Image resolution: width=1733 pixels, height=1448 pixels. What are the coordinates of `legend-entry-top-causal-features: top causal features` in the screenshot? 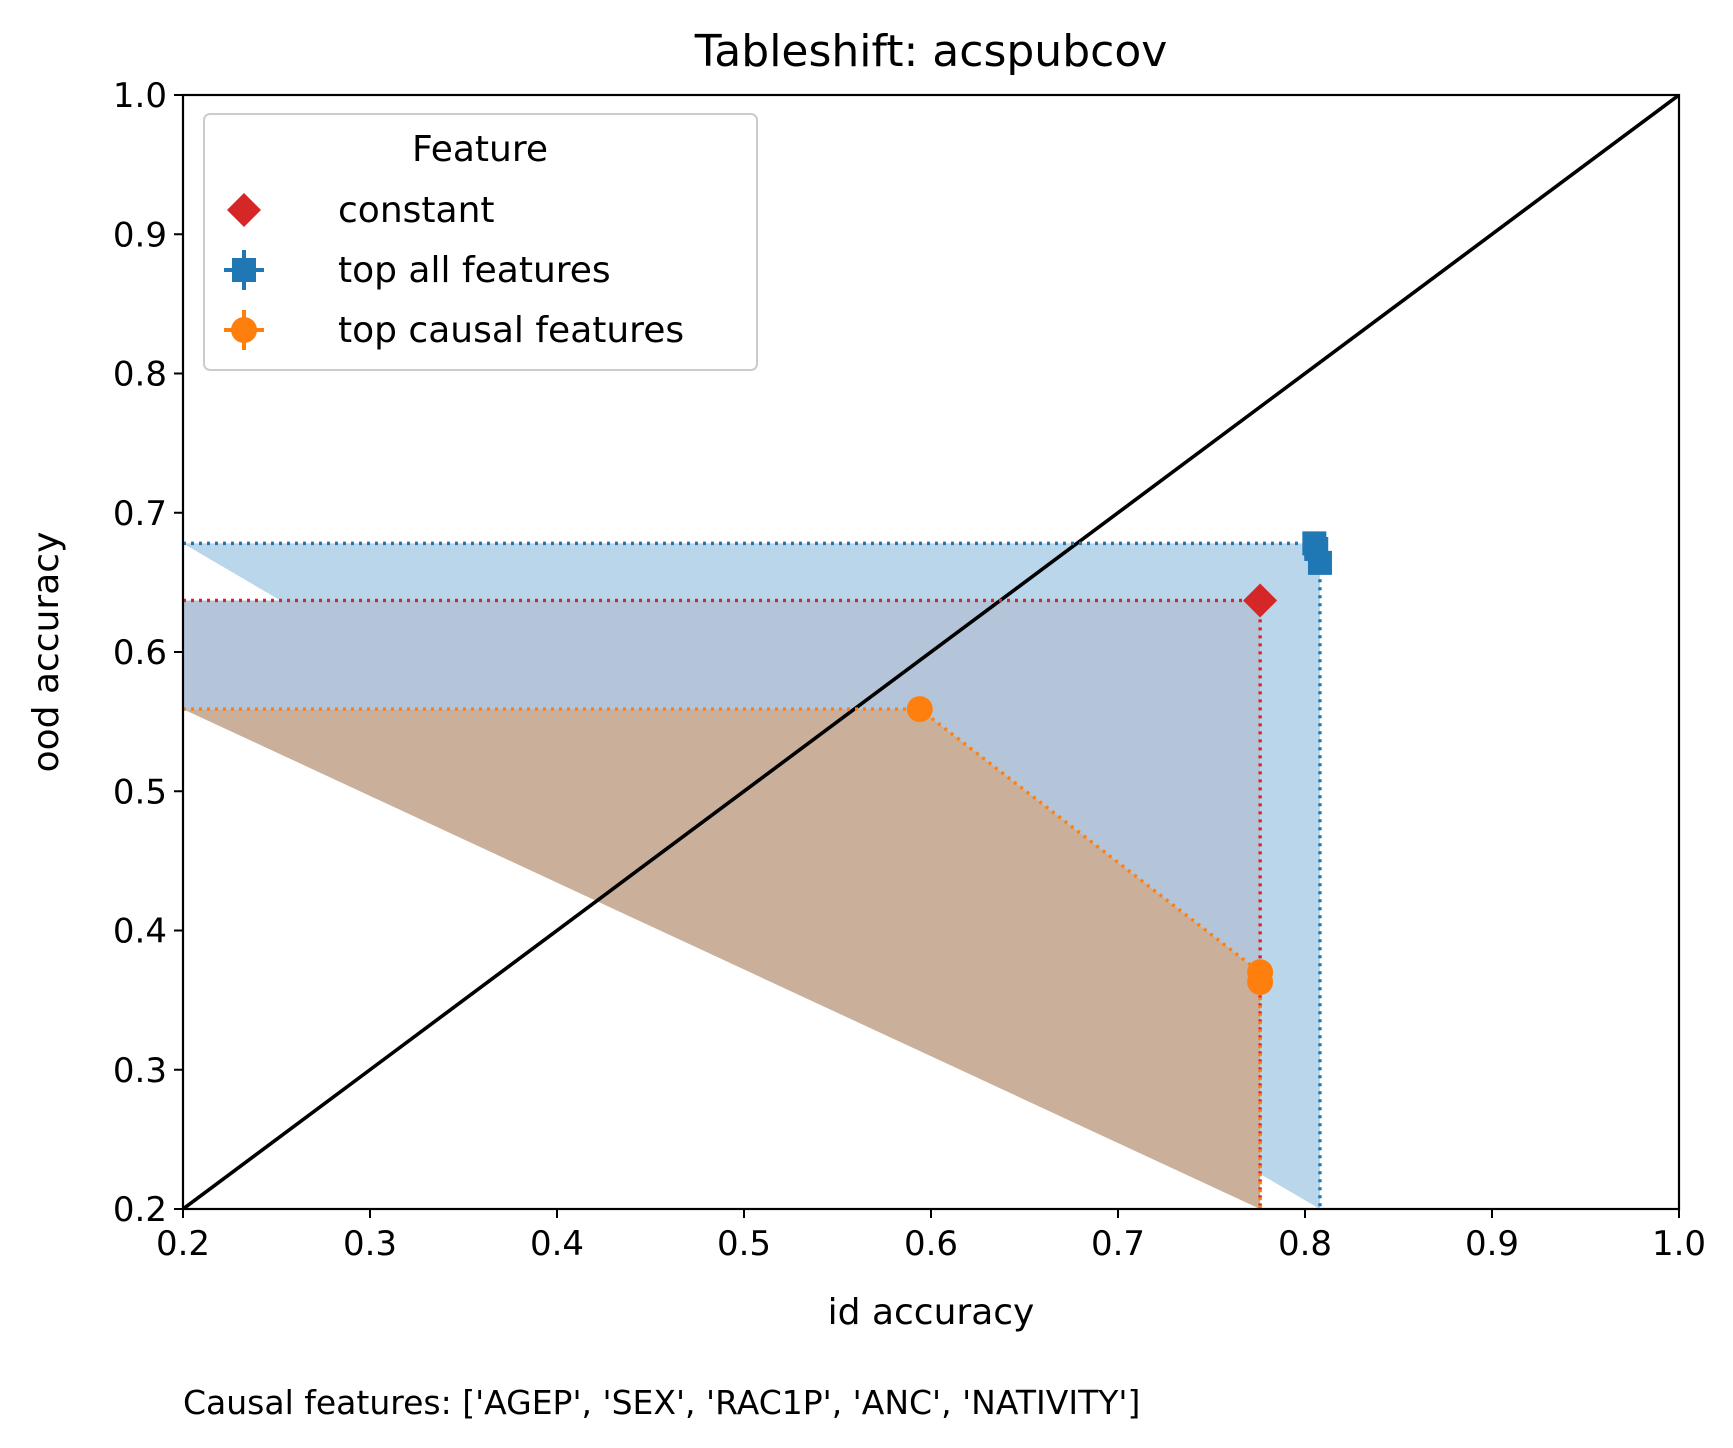 It's located at (454, 330).